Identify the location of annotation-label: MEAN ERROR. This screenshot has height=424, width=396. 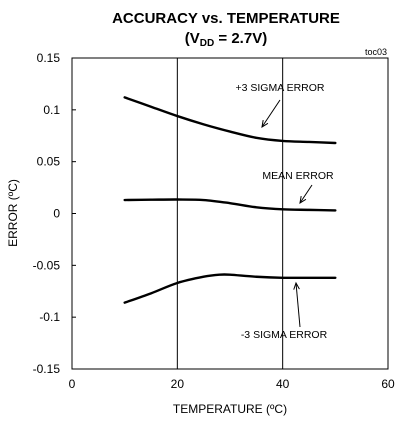
(298, 176).